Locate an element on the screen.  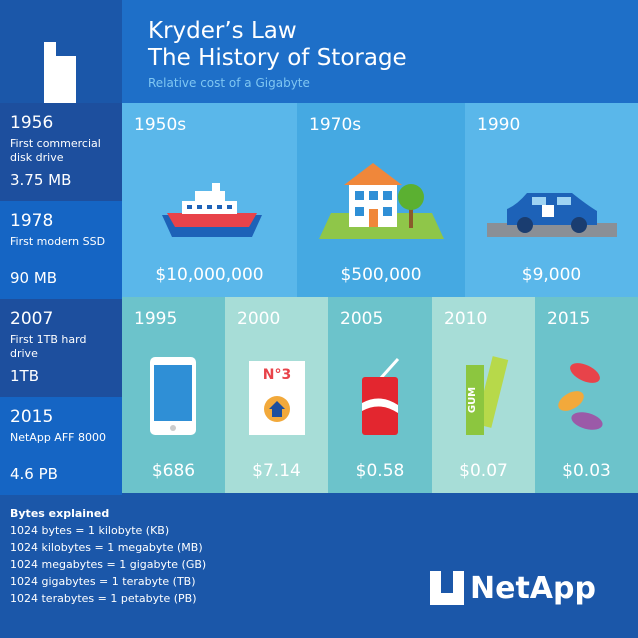
milestone-year: 2007 is located at coordinates (32, 319).